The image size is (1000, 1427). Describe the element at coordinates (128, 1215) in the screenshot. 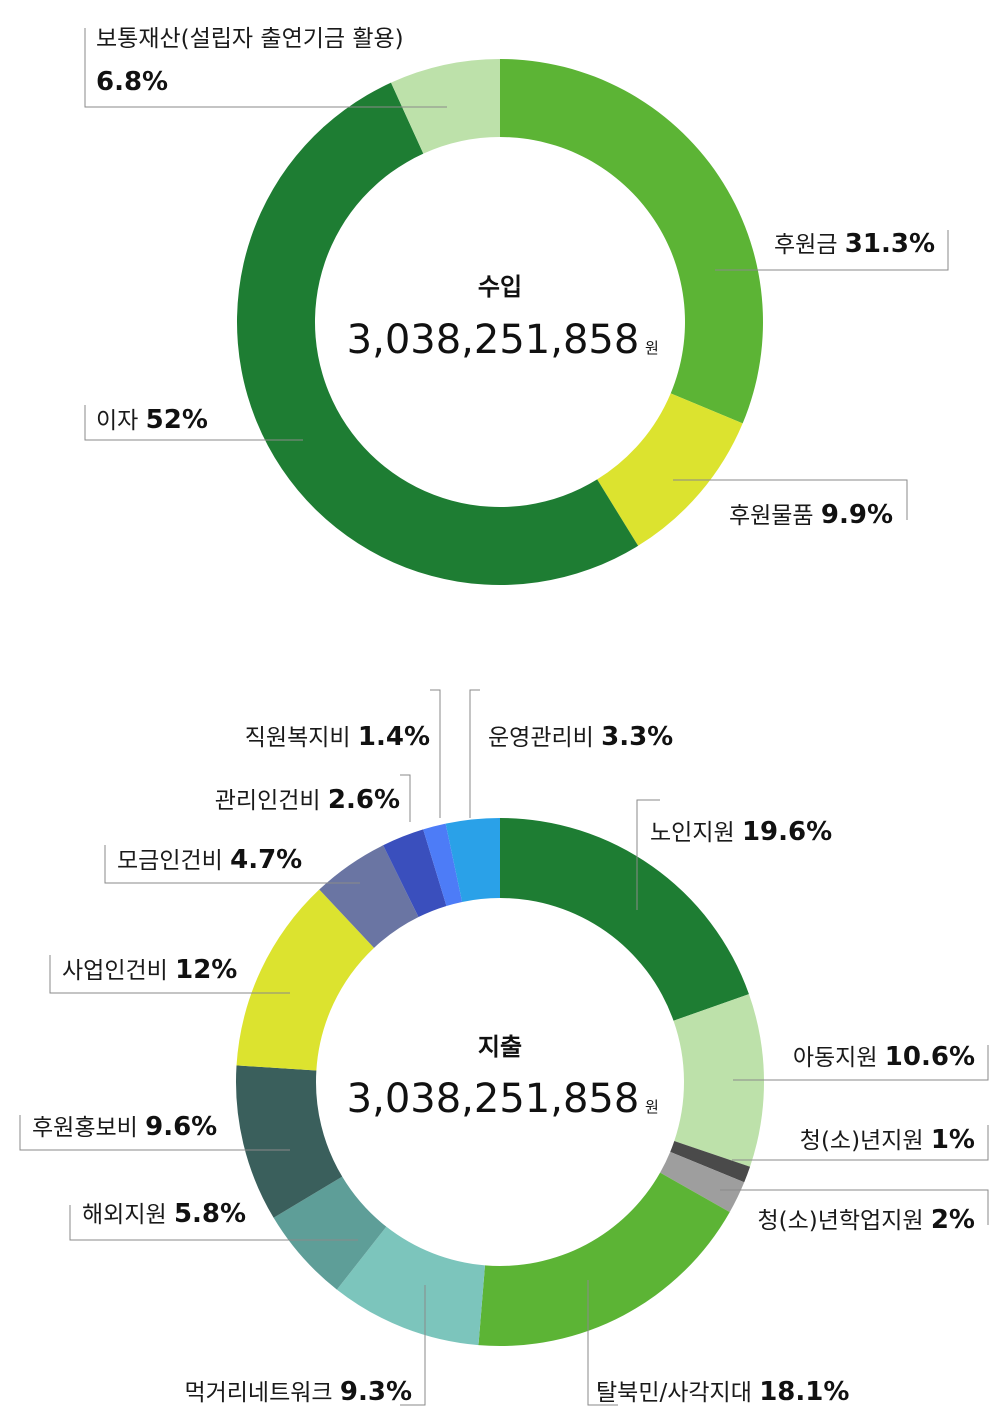

I see `slice-label-name: 해외지원` at that location.